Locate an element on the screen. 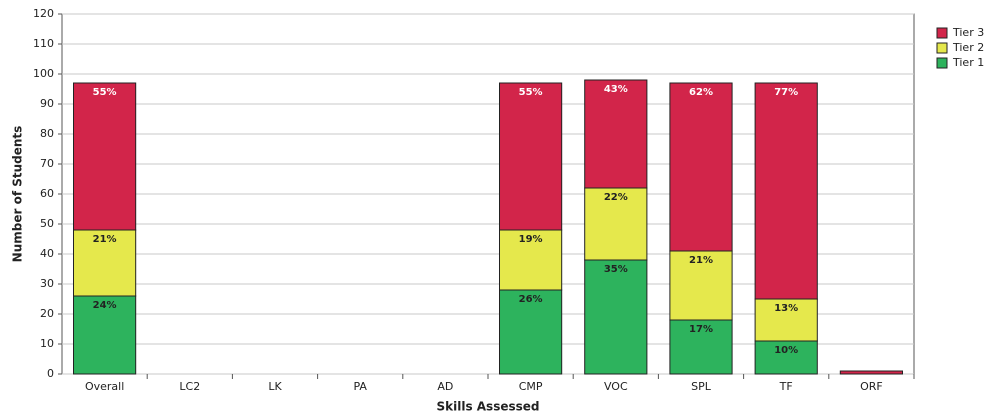  x-tick-label: VOC is located at coordinates (616, 386).